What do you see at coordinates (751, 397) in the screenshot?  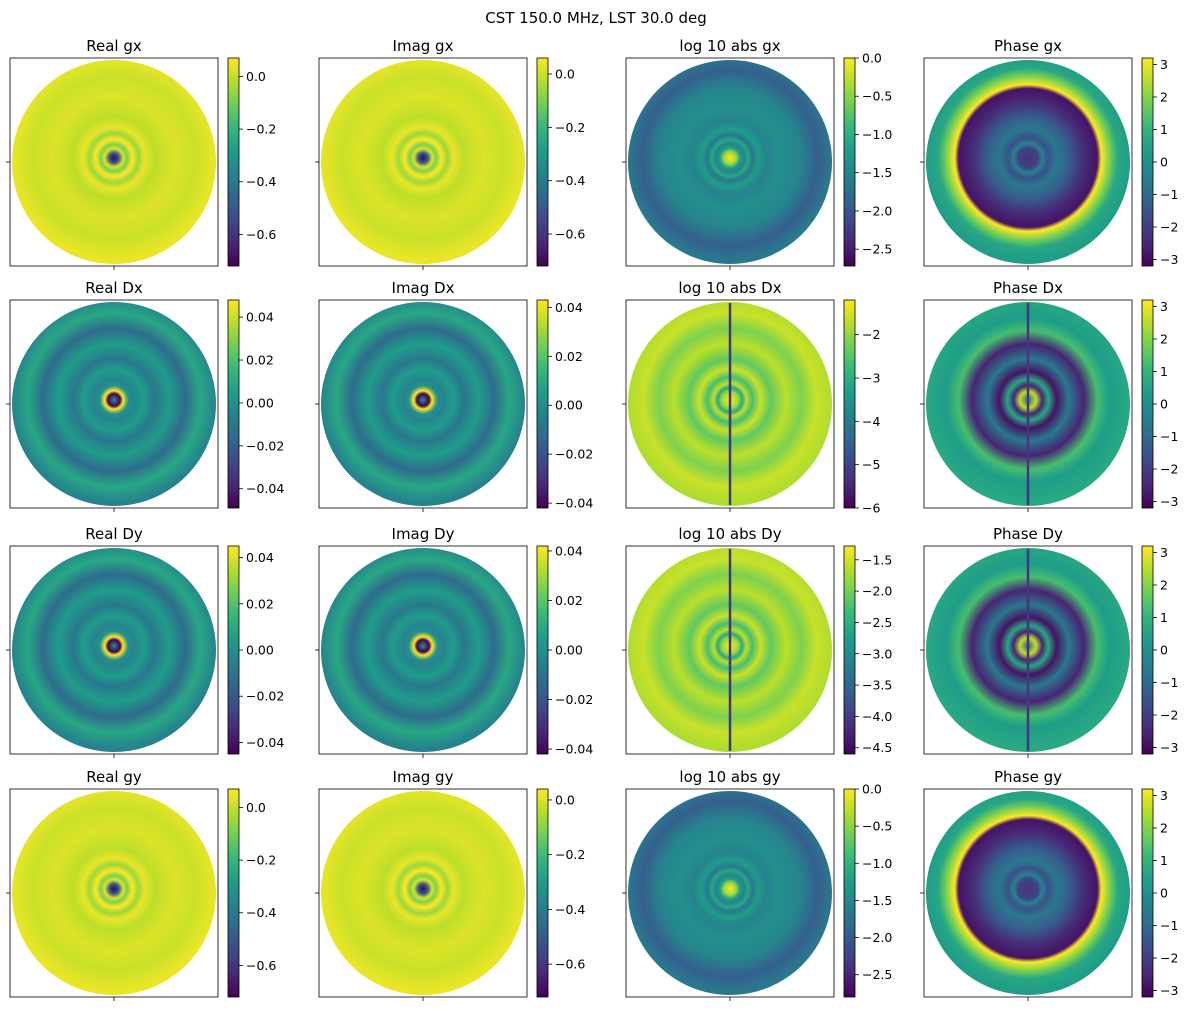 I see `panel-log-10-abs-dx: log 10 abs Dx −2 −3 −4 −5 −6` at bounding box center [751, 397].